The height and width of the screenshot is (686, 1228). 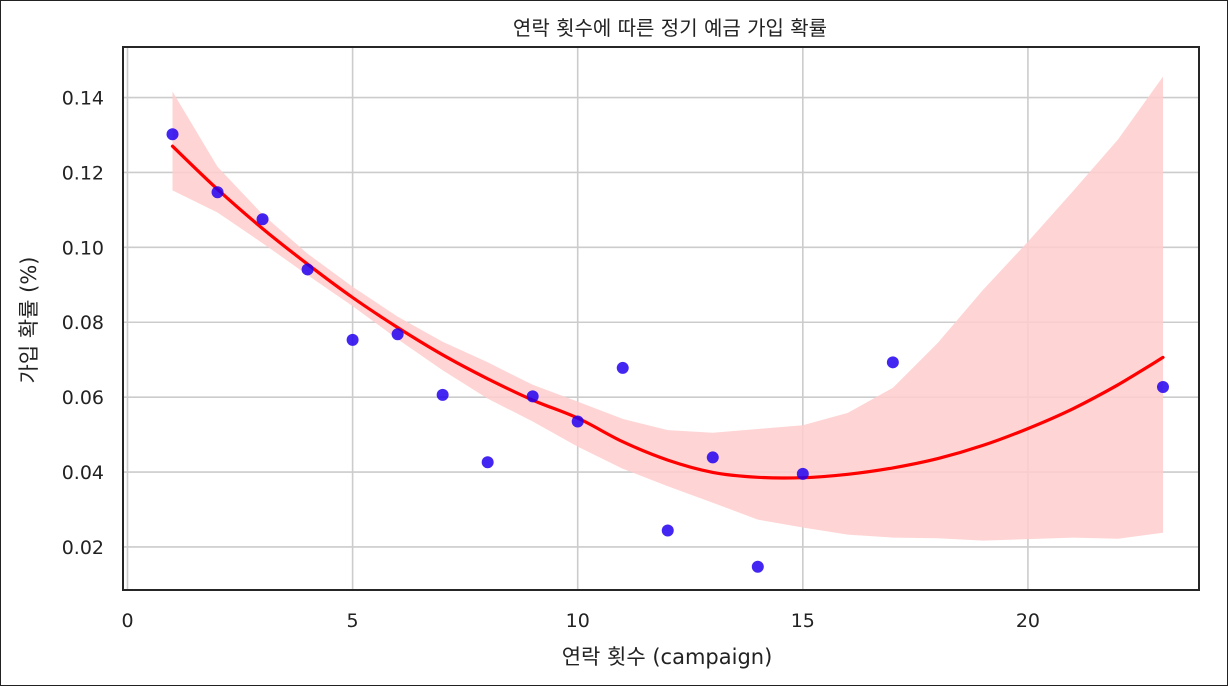 I want to click on y-tick-label: 0.08, so click(x=83, y=323).